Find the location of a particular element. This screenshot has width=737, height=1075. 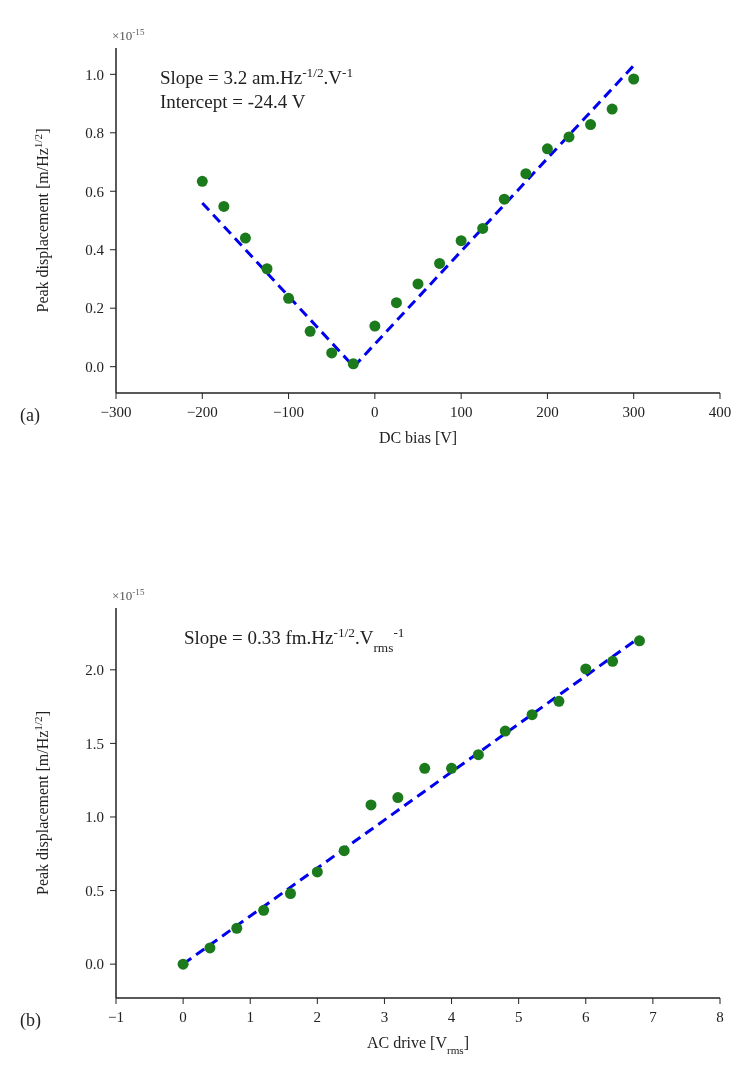

y-tick-label: 1.5 is located at coordinates (94, 743).